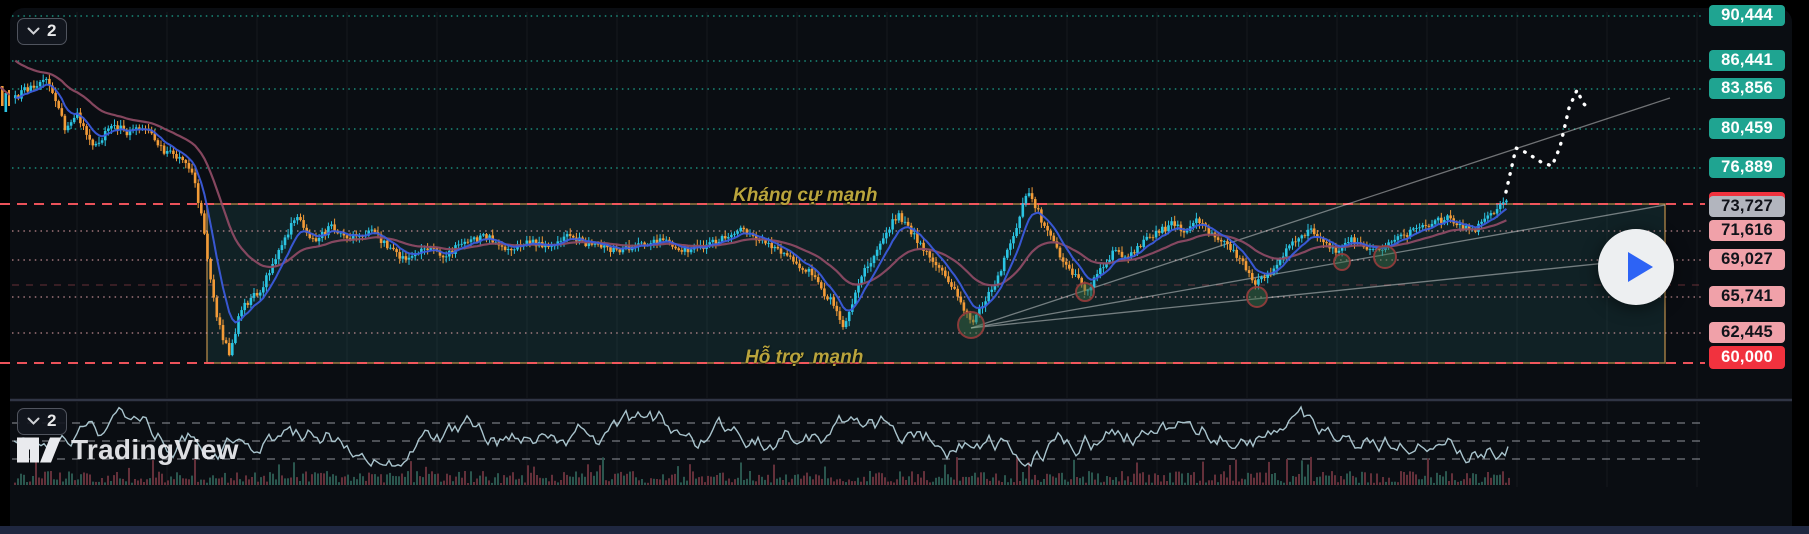  Describe the element at coordinates (805, 195) in the screenshot. I see `resistance-annotation: Kháng cự mạnh` at that location.